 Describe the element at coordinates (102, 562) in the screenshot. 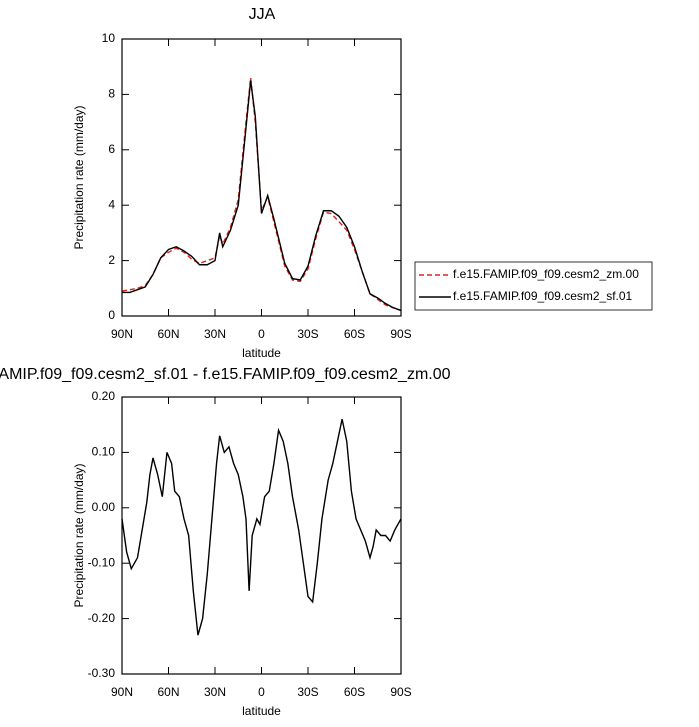

I see `y-tick-label: -0.10` at that location.